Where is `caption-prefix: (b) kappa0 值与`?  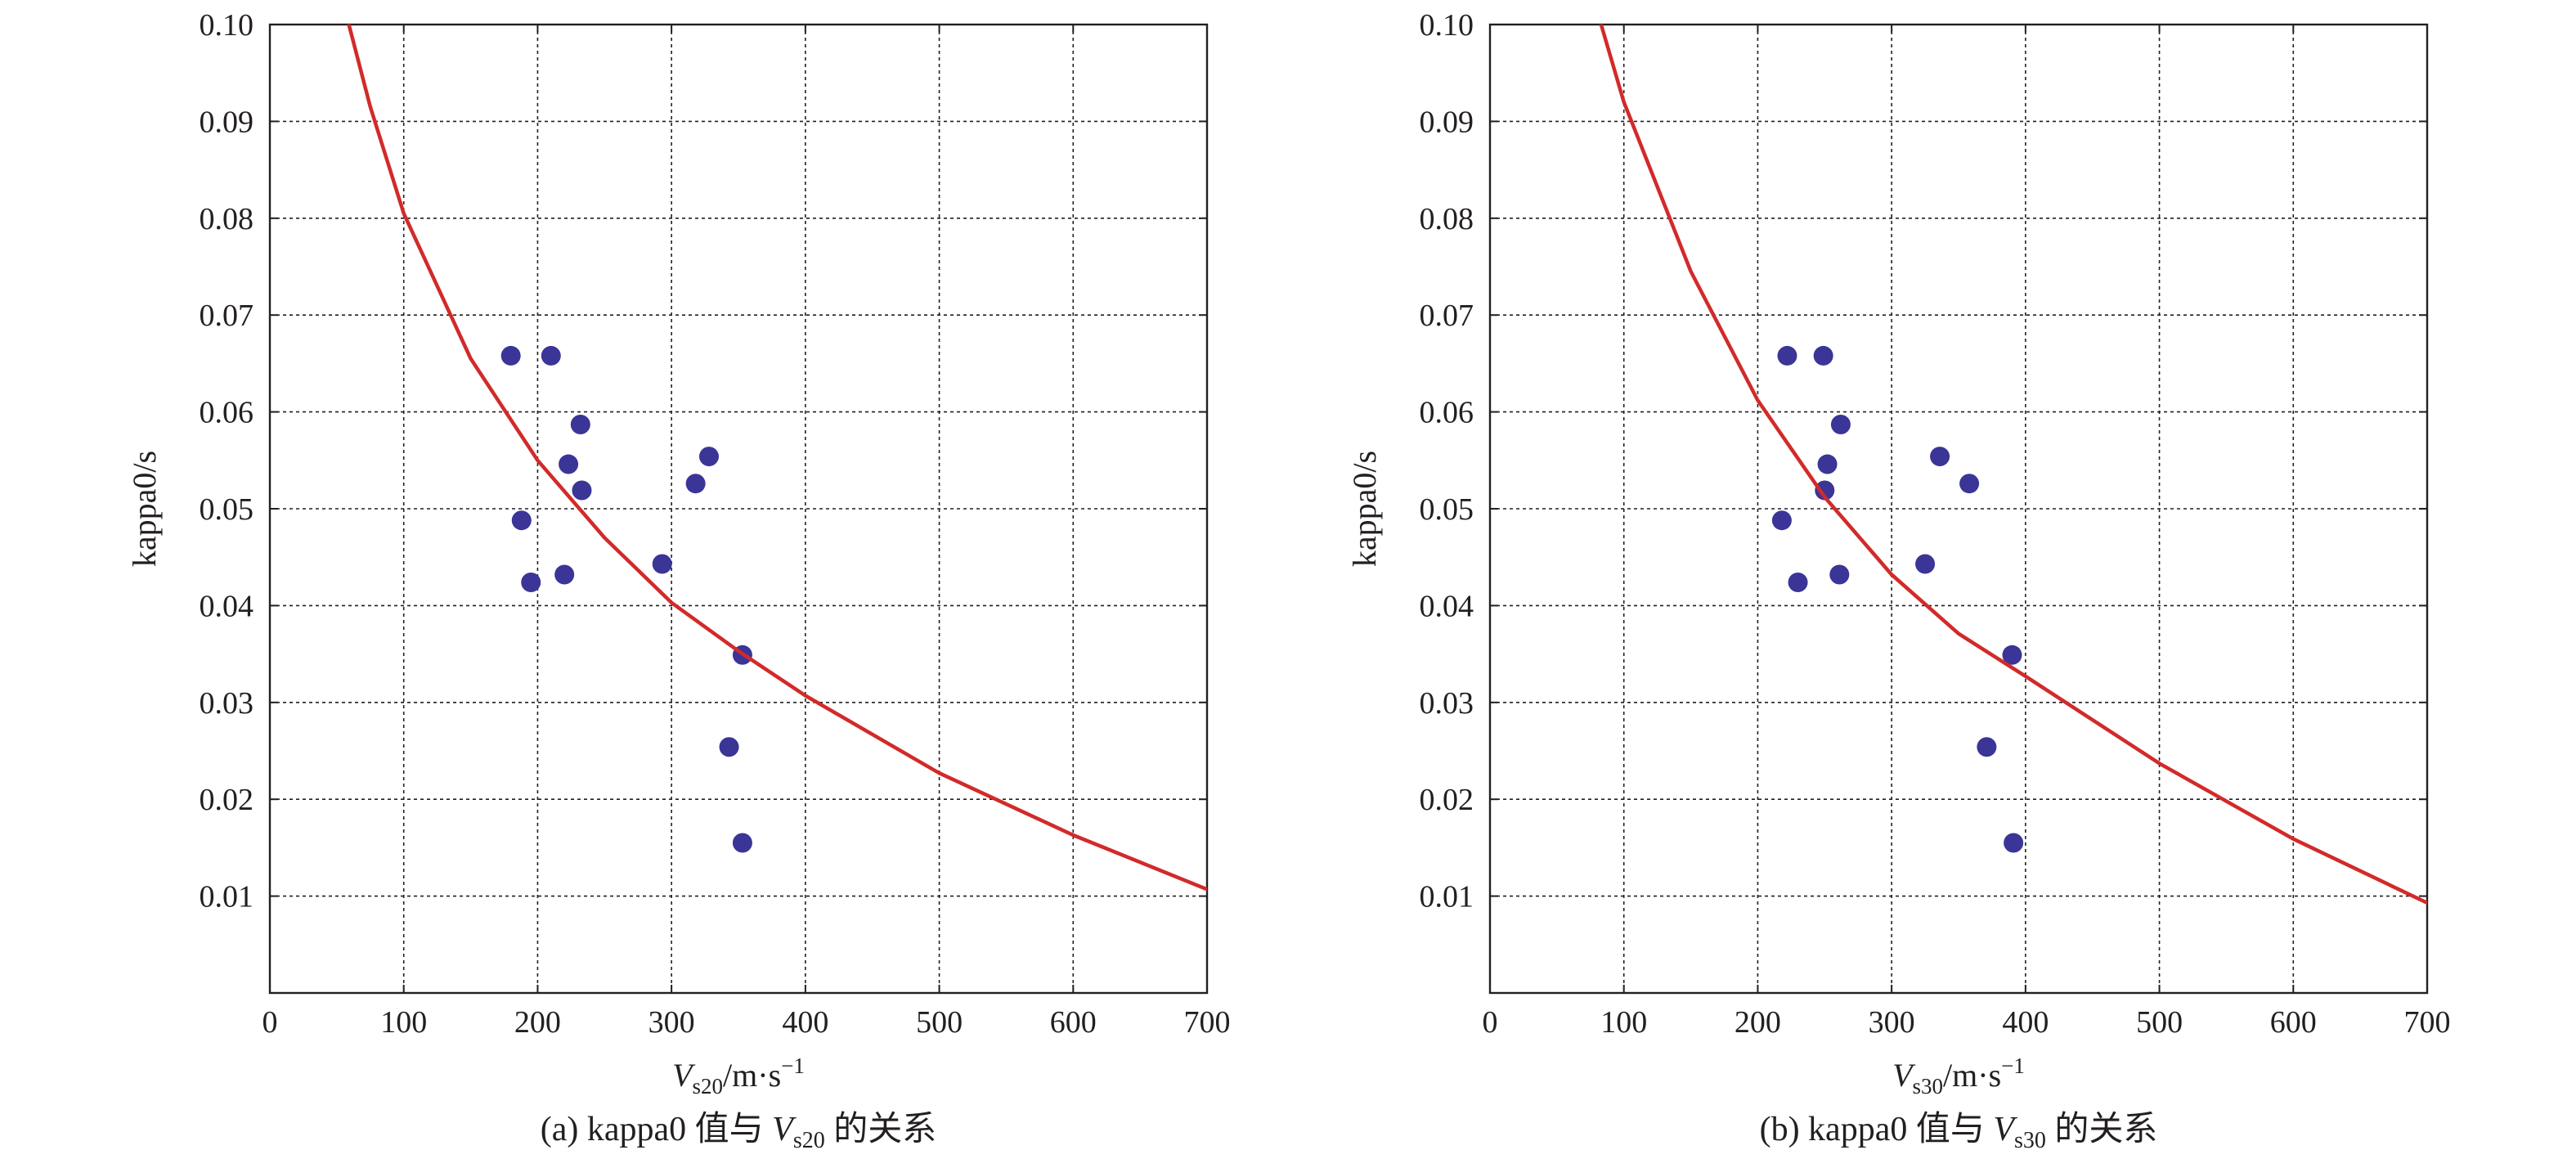
caption-prefix: (b) kappa0 值与 is located at coordinates (1877, 1129).